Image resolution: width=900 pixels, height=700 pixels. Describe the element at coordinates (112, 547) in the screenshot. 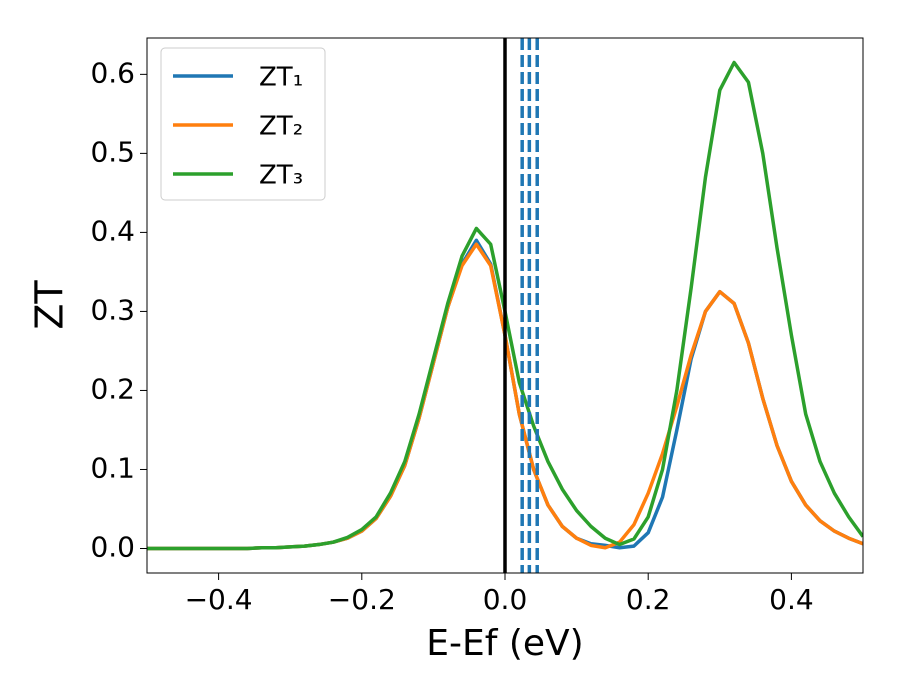

I see `y-tick-label: 0.0` at that location.